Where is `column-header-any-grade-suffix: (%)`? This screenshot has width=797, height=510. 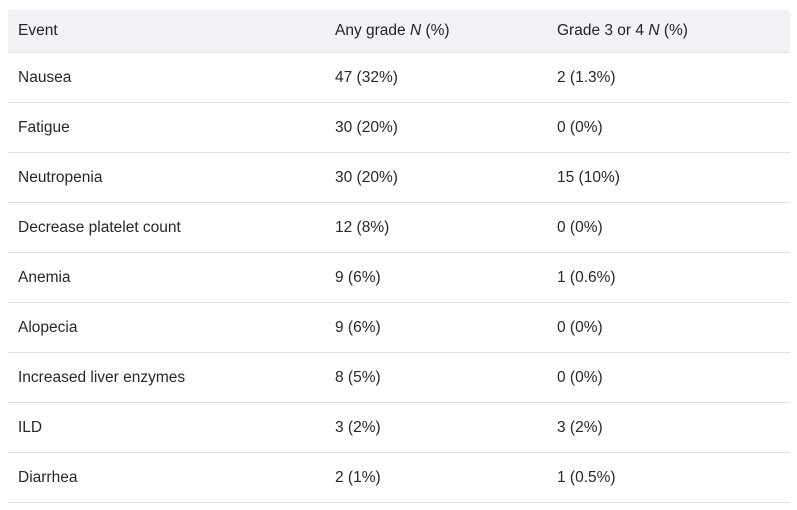 column-header-any-grade-suffix: (%) is located at coordinates (435, 30).